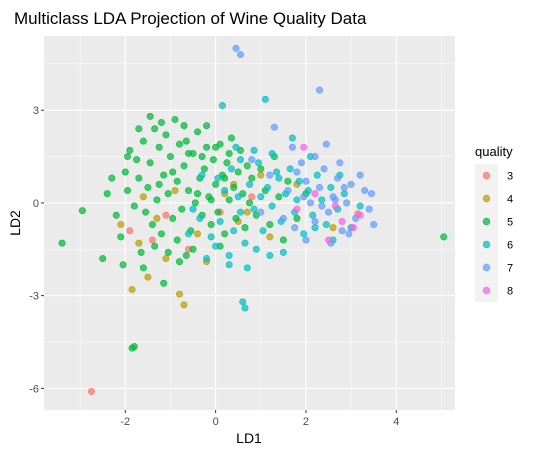 The height and width of the screenshot is (454, 533). I want to click on legend-label-quality-3: 3, so click(510, 177).